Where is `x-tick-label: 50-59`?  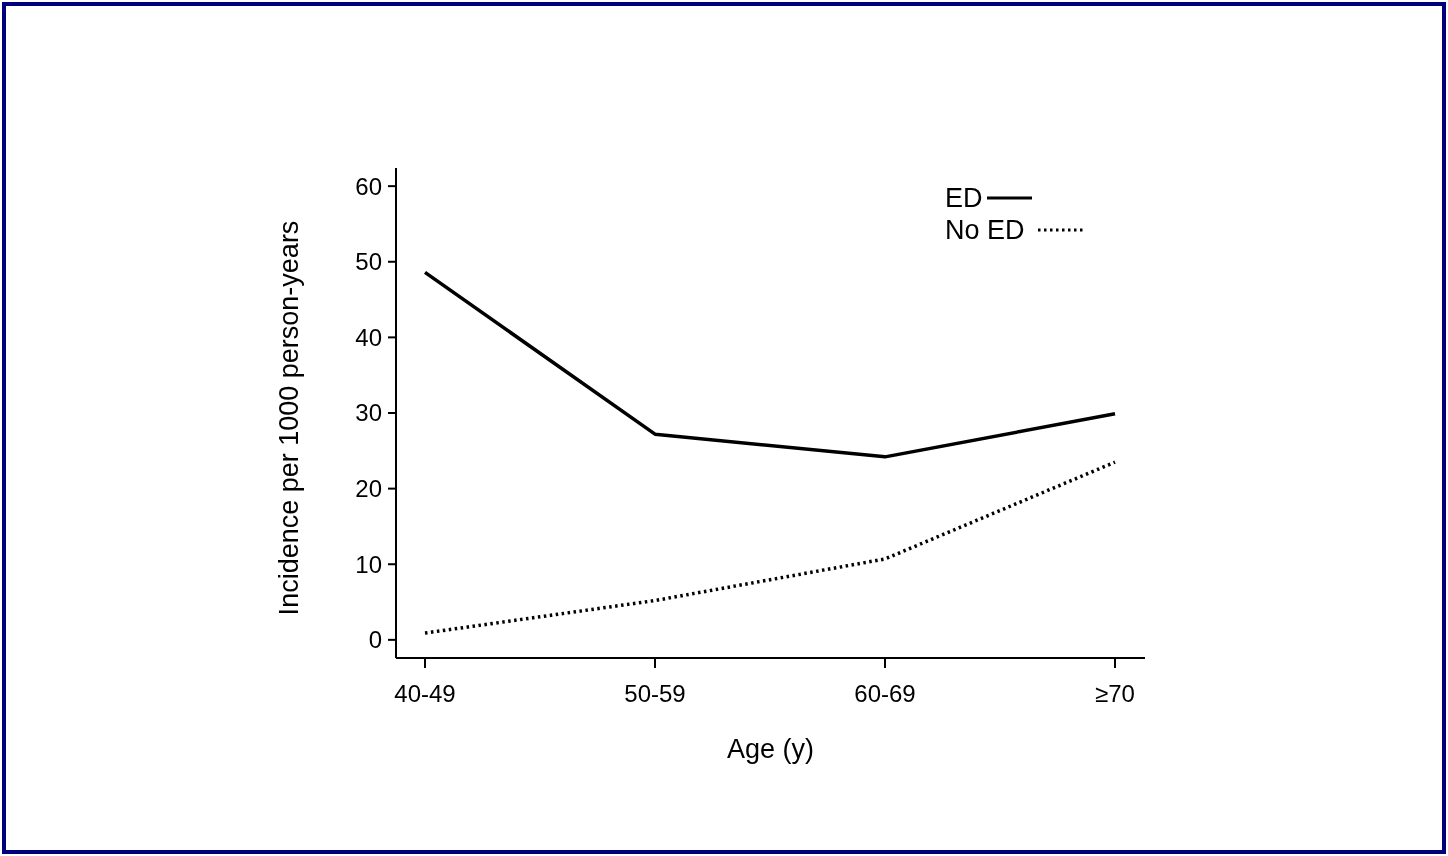
x-tick-label: 50-59 is located at coordinates (655, 693).